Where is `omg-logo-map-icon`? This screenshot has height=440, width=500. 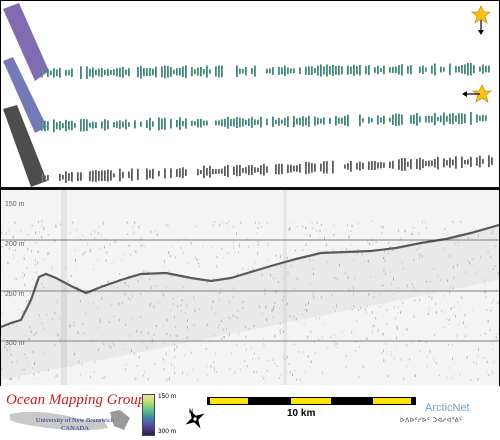 omg-logo-map-icon is located at coordinates (70, 420).